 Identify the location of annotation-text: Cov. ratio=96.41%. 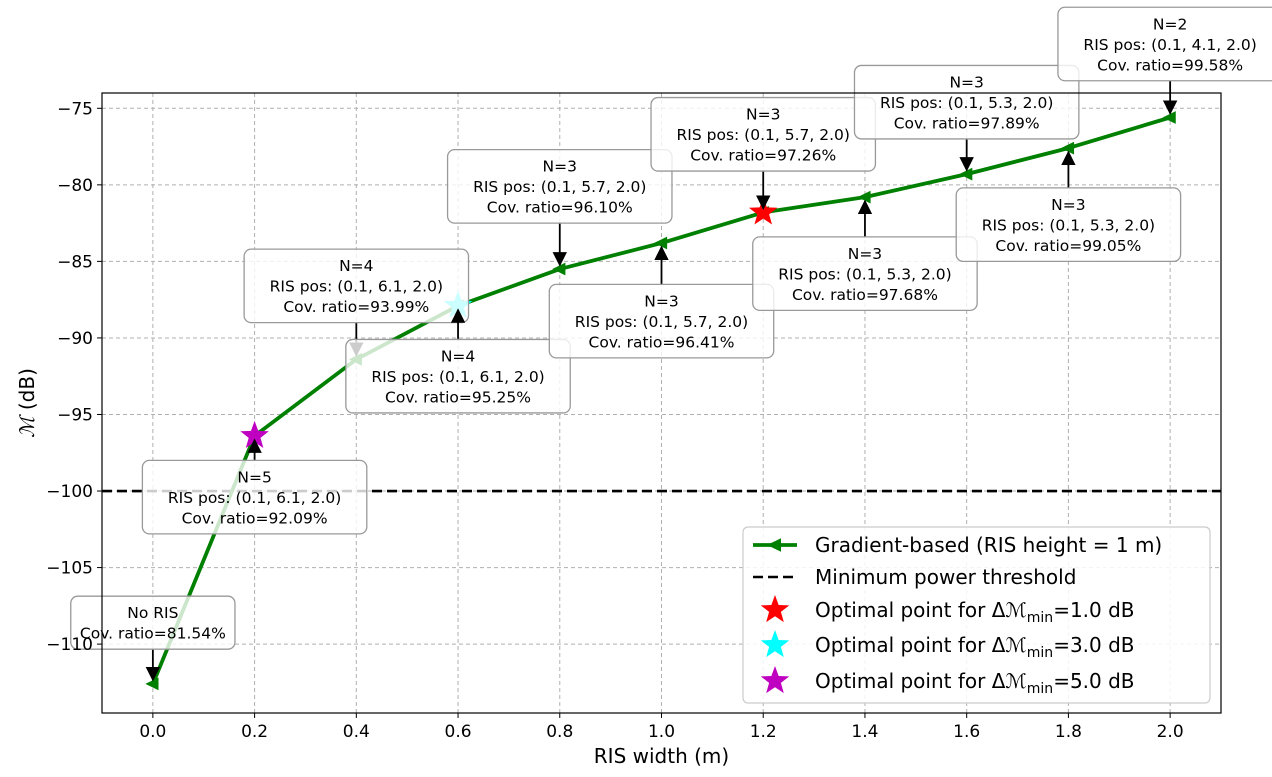
(662, 342).